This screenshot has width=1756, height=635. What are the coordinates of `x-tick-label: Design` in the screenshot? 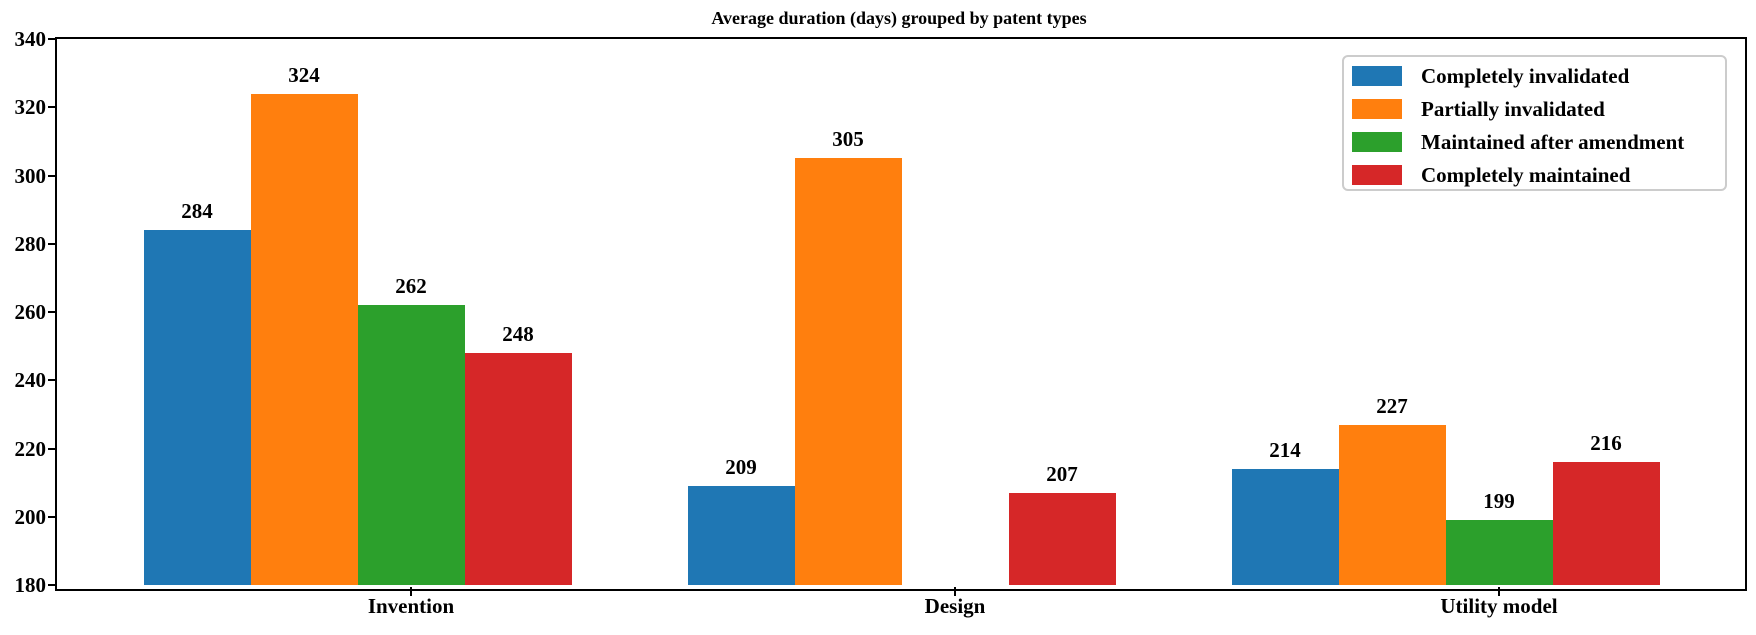 It's located at (955, 606).